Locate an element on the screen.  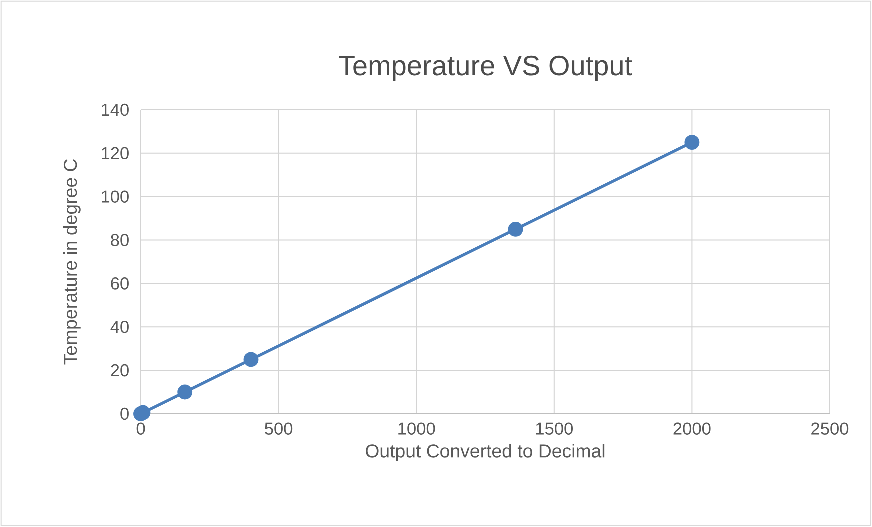
y-tick-label: 60 is located at coordinates (120, 284).